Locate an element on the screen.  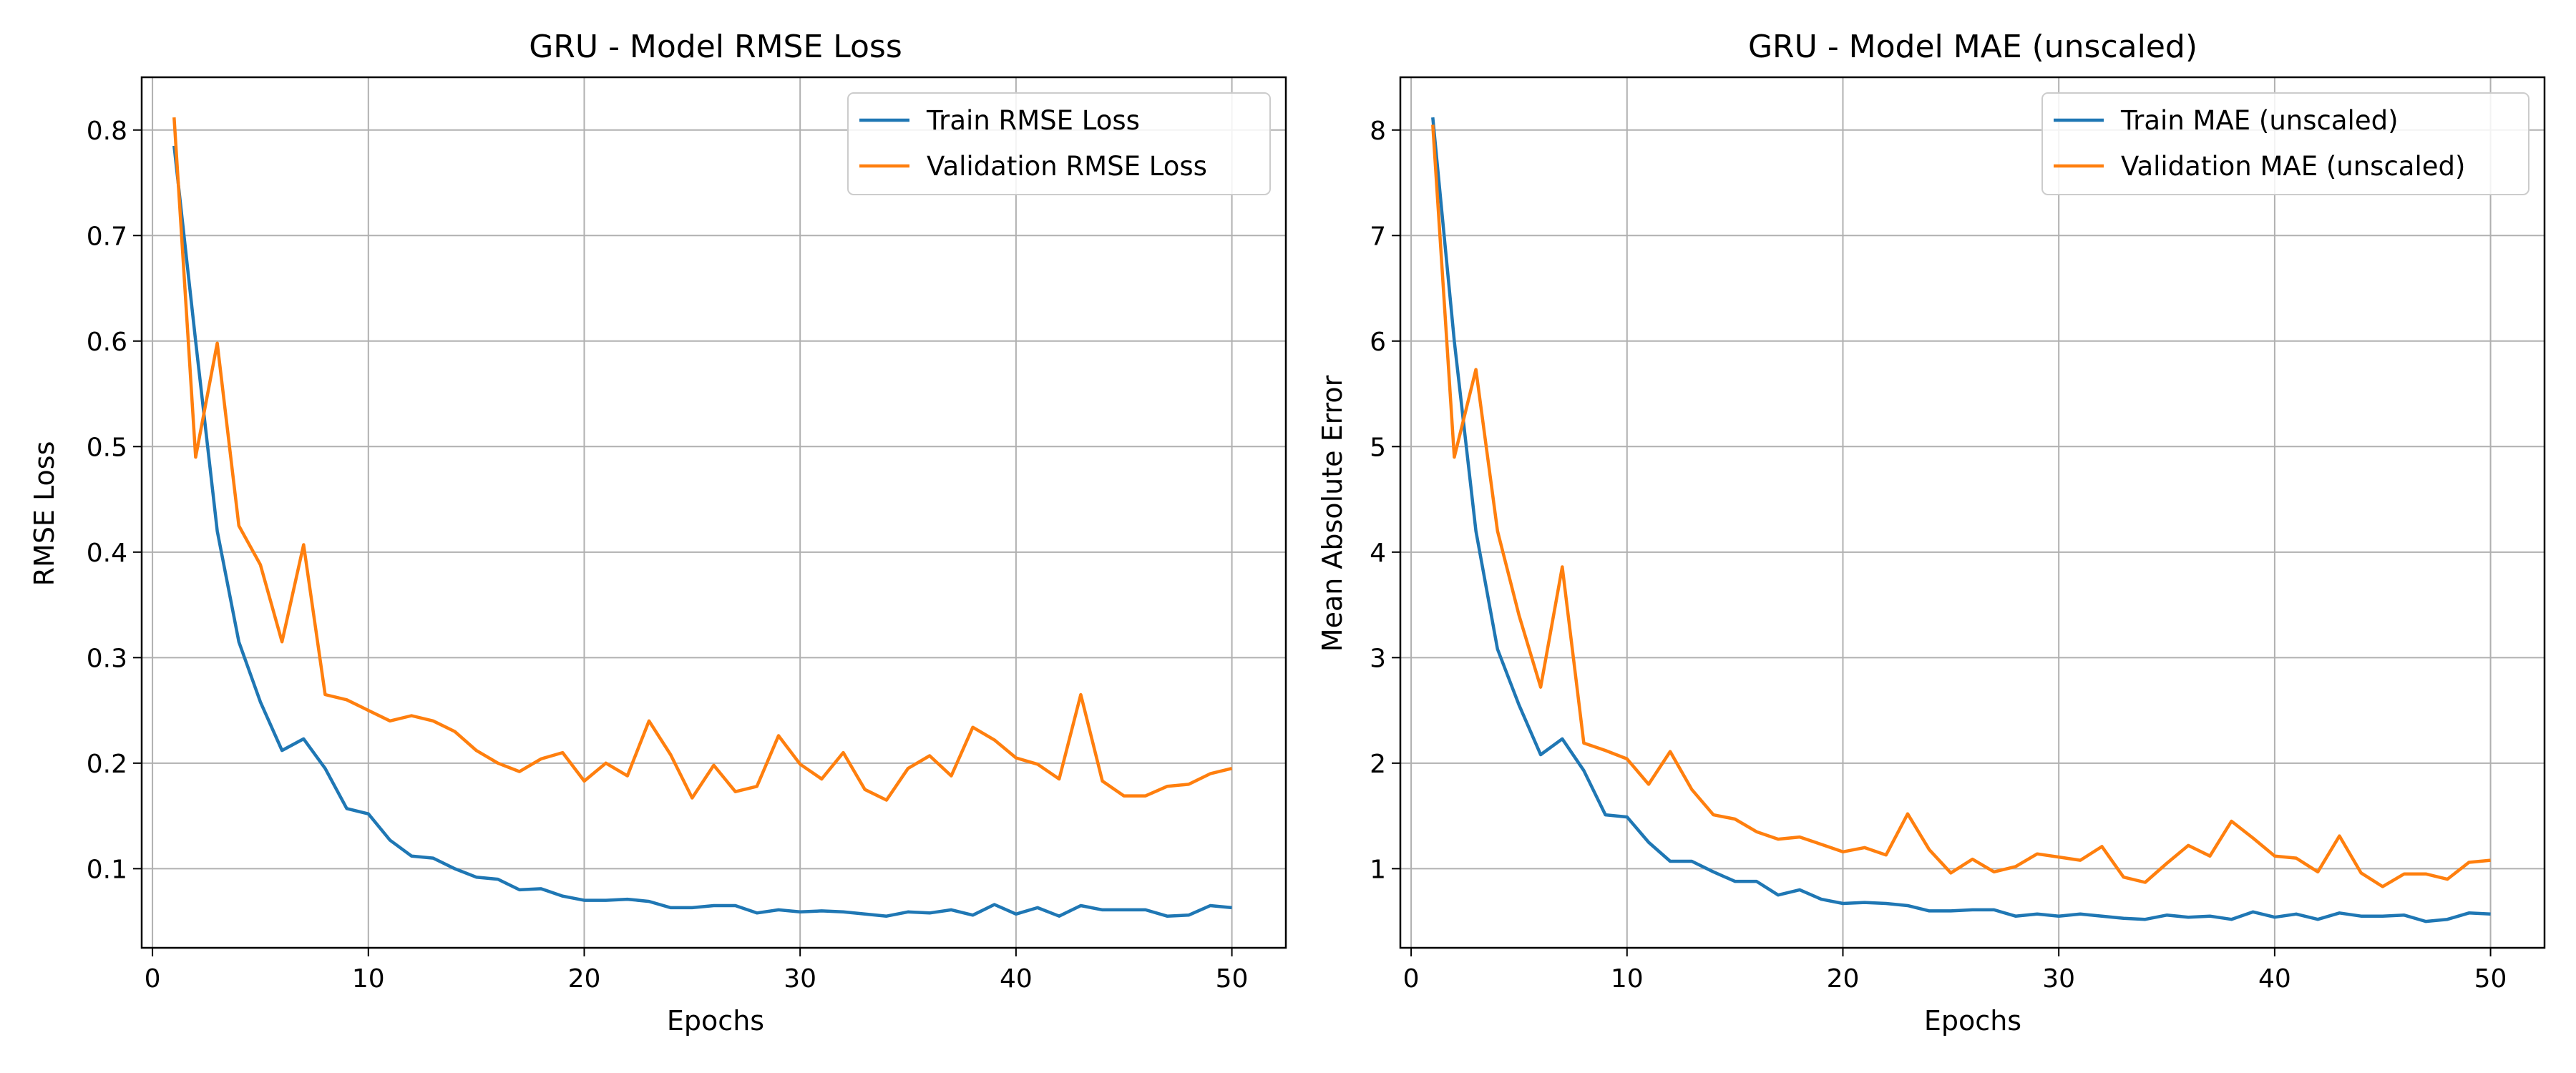
legend-entry: Validation RMSE Loss is located at coordinates (1067, 166).